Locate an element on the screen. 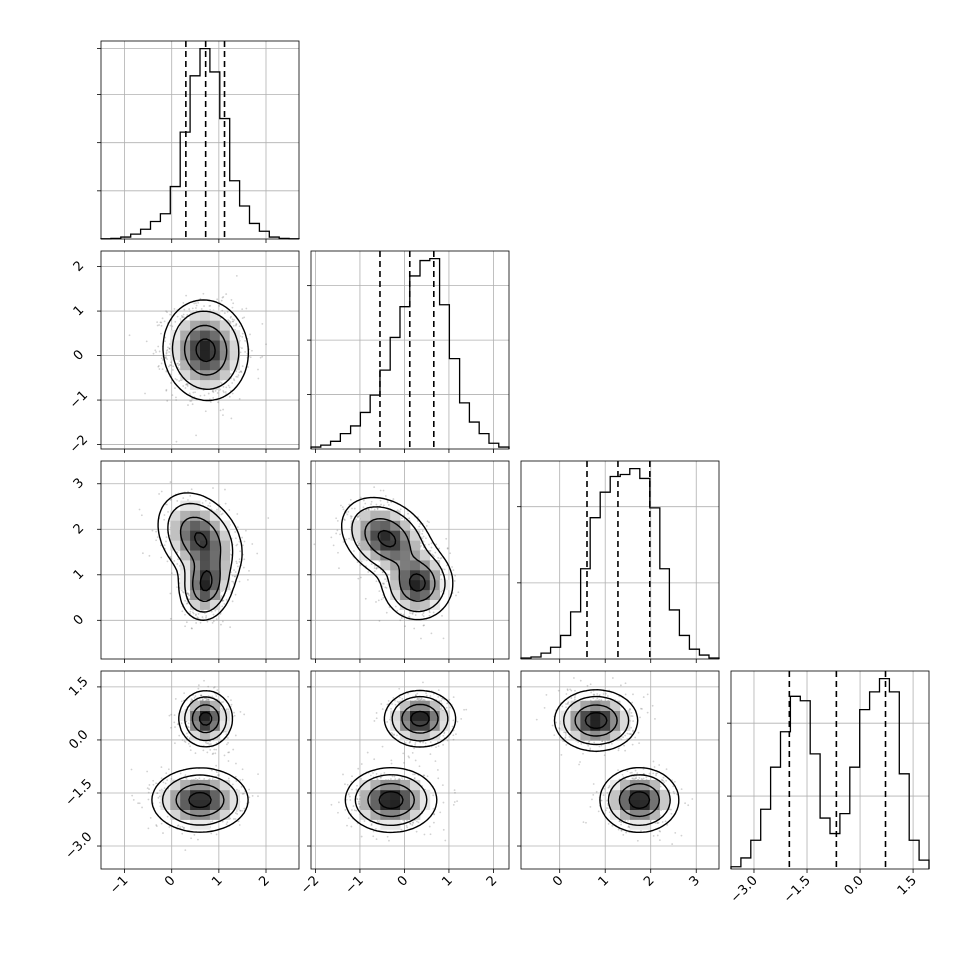 This screenshot has width=970, height=970. panel-plot-area is located at coordinates (200, 350).